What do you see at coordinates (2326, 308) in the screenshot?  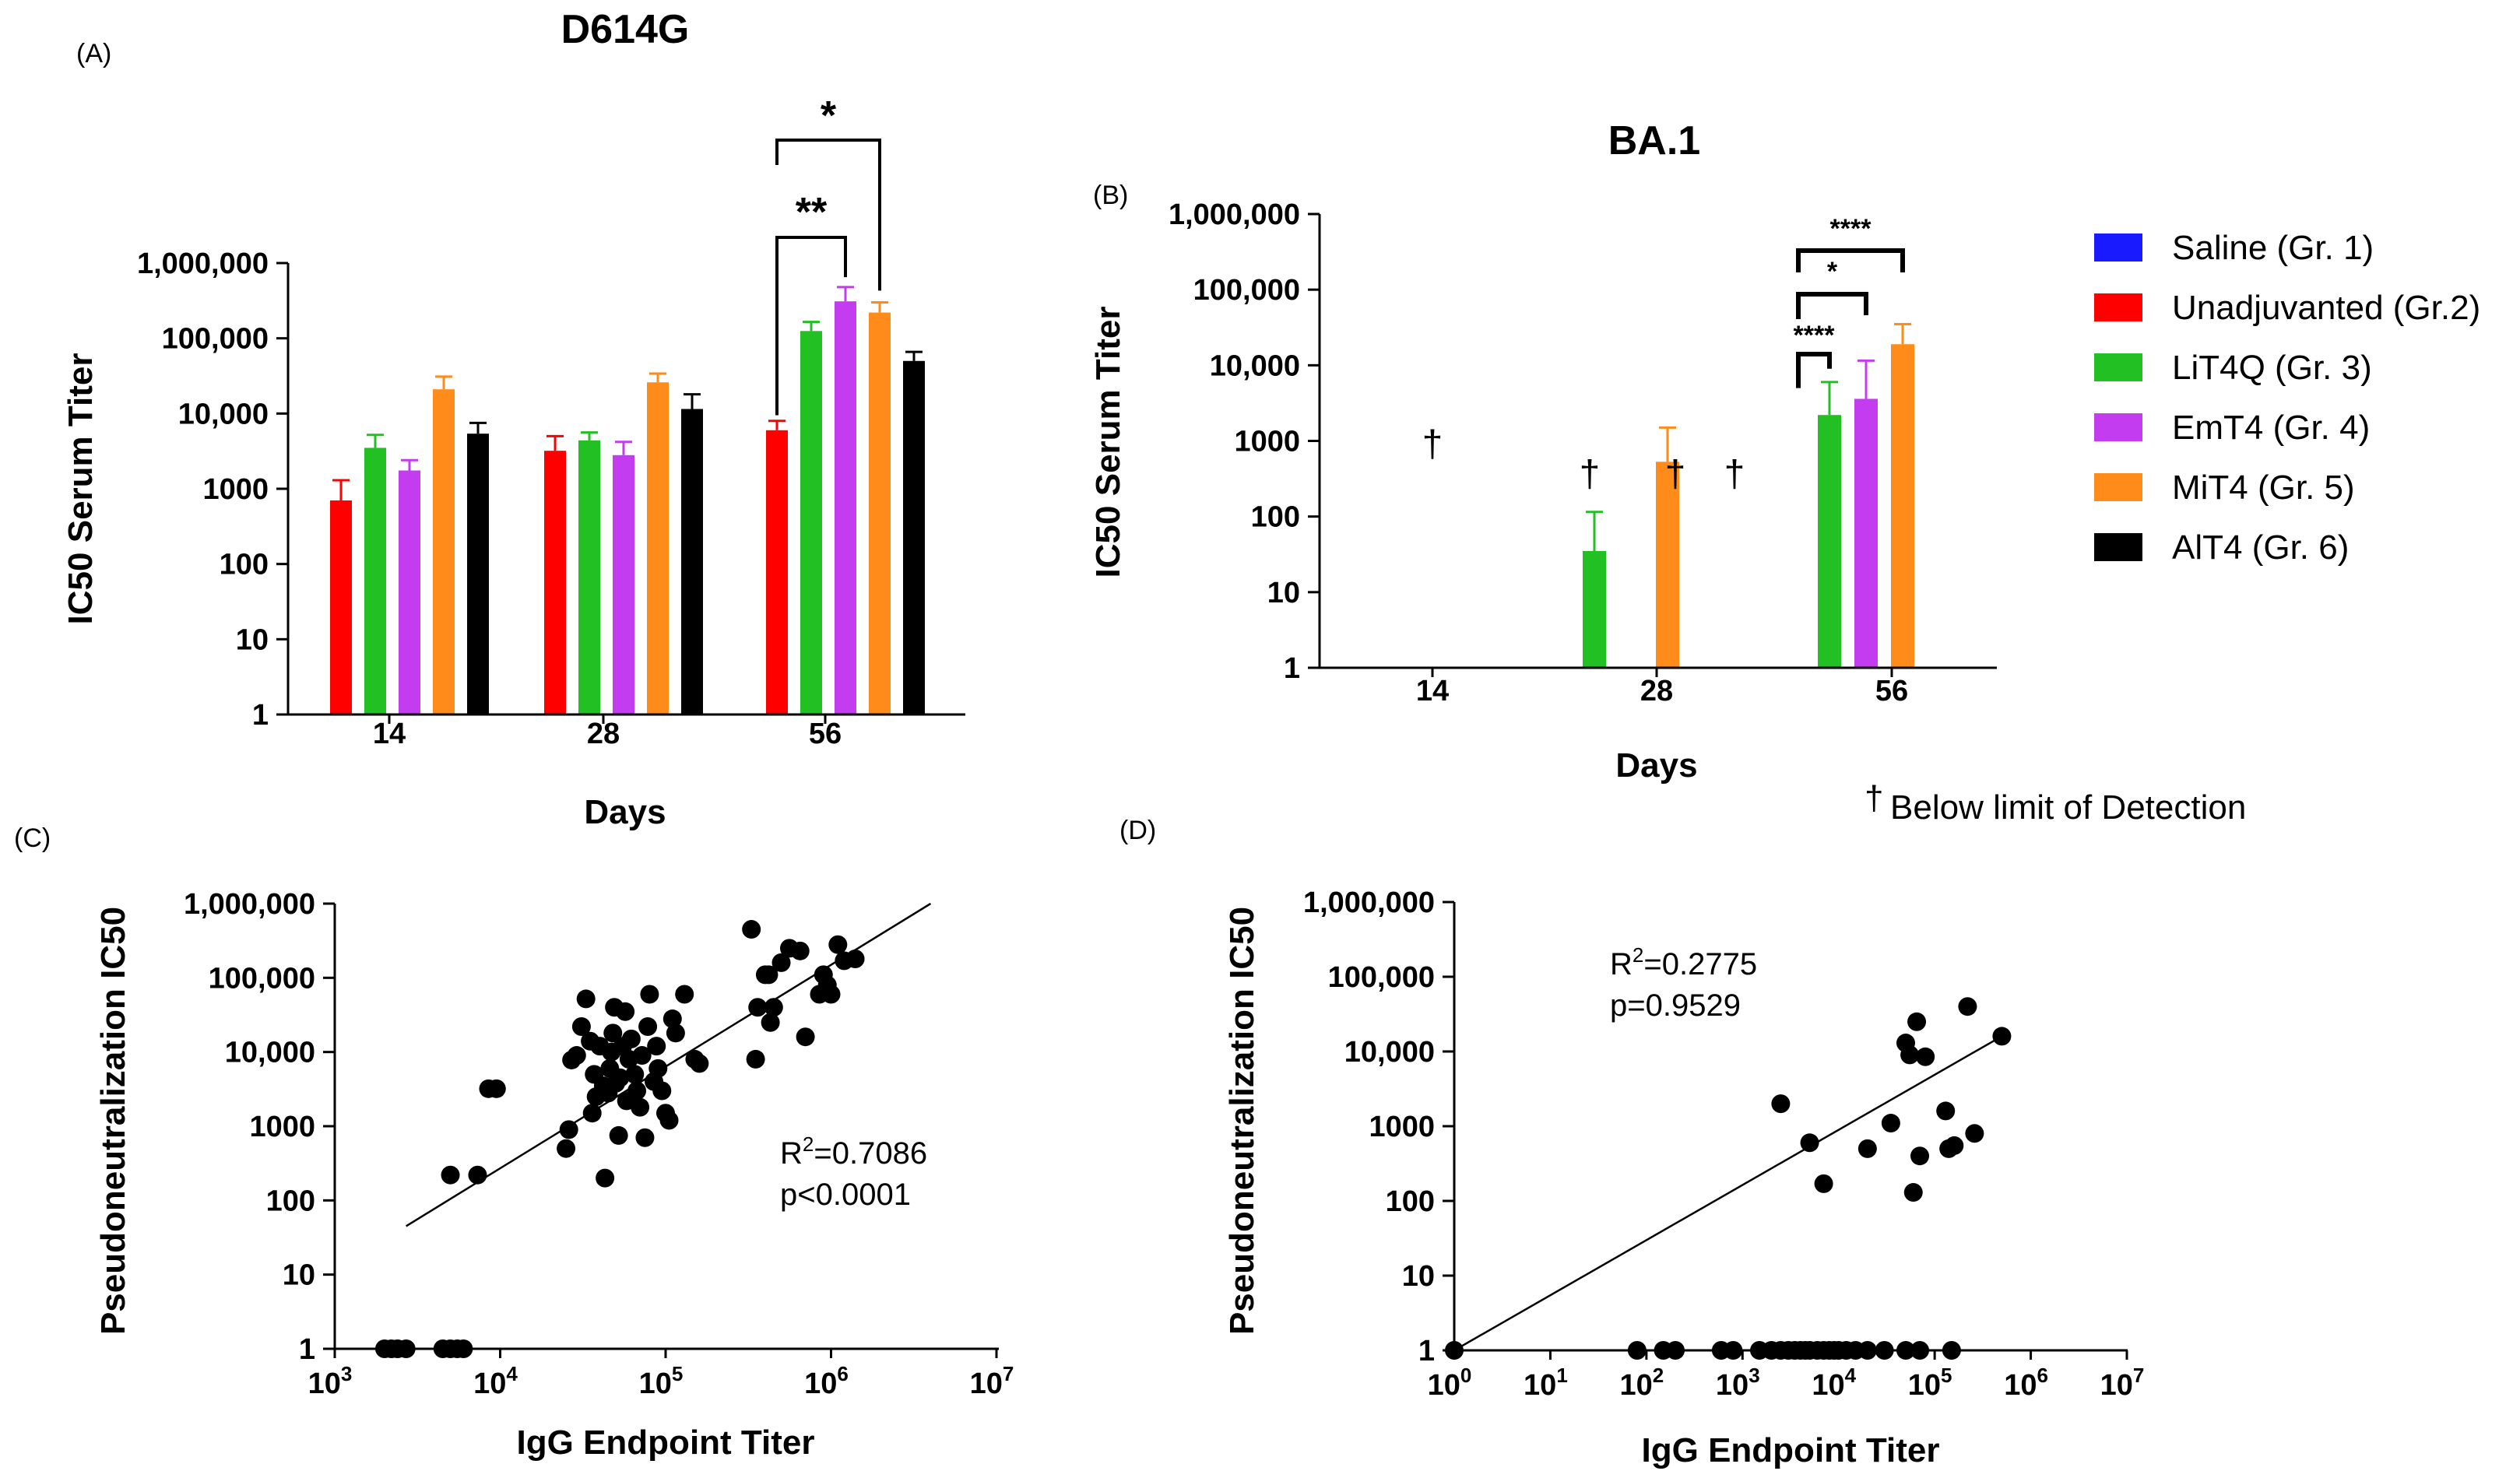 I see `legend-label: Unadjuvanted (Gr.2)` at bounding box center [2326, 308].